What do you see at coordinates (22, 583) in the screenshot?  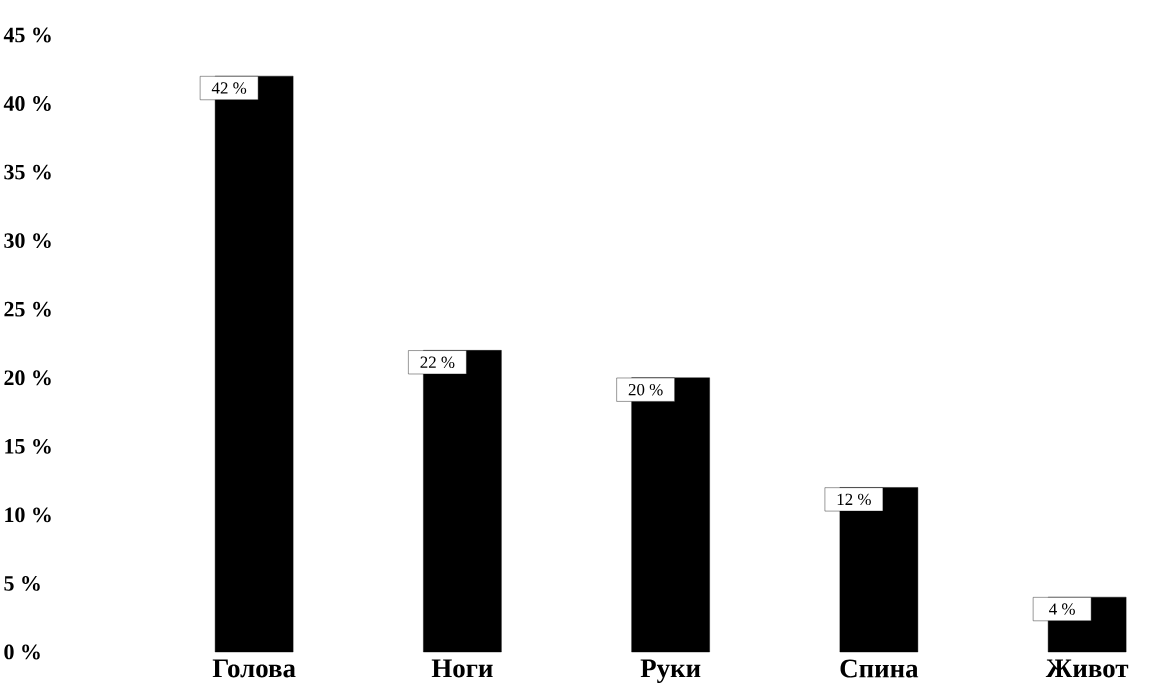 I see `y-tick-label: 5 %` at bounding box center [22, 583].